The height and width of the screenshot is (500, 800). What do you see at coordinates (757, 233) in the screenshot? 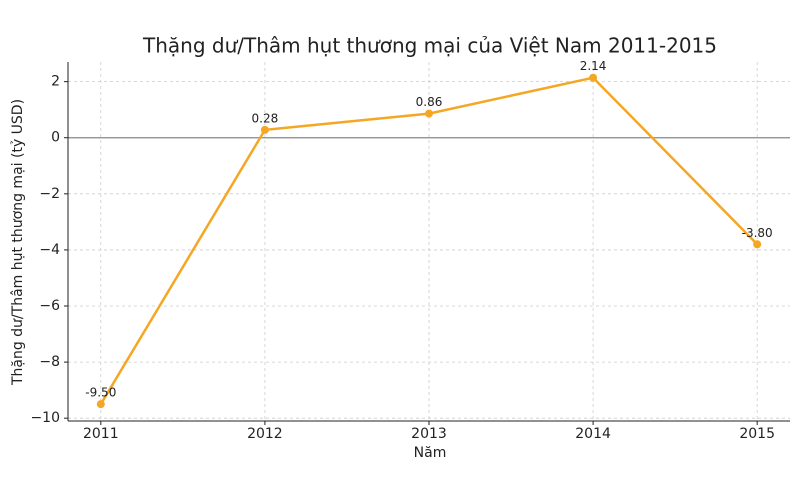
I see `value-label: -3.80` at bounding box center [757, 233].